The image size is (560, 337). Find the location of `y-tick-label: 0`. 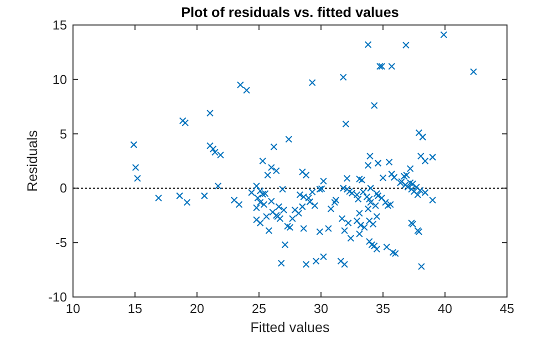

y-tick-label: 0 is located at coordinates (63, 188).